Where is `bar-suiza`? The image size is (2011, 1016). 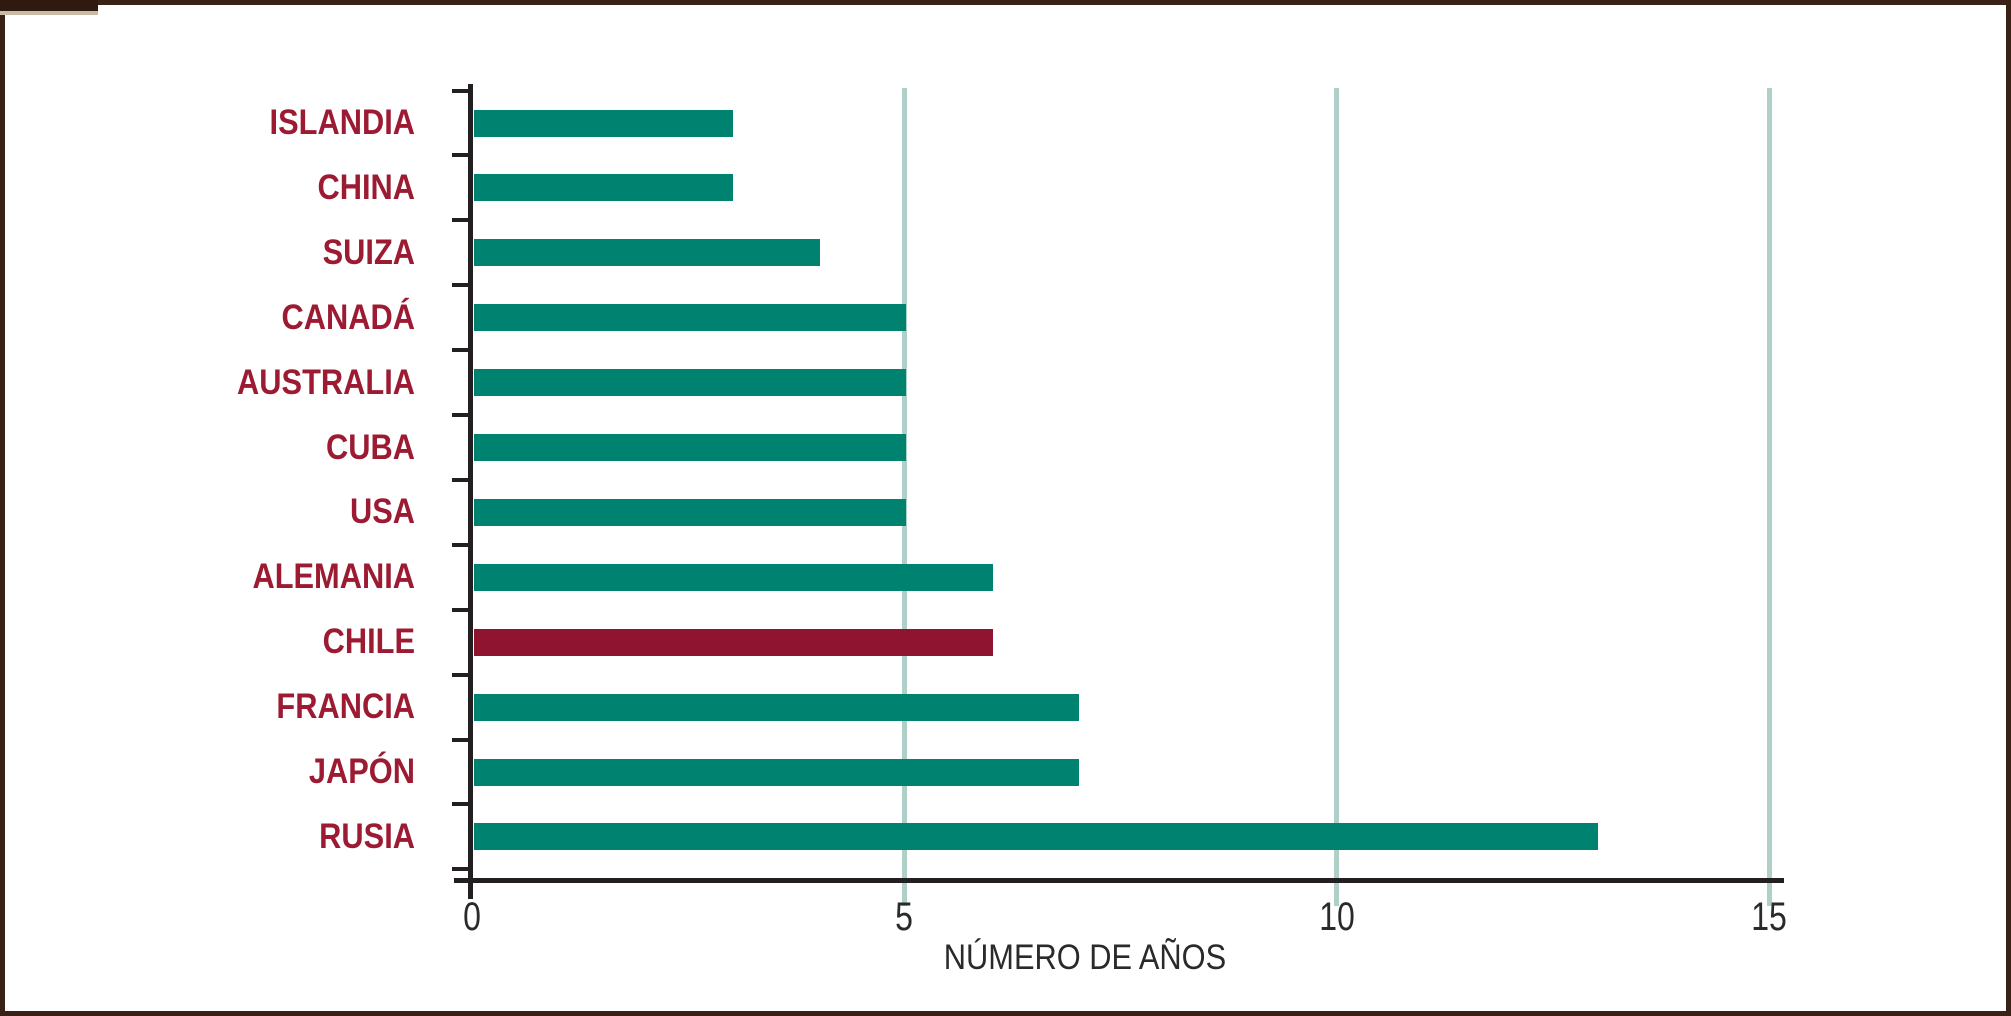 bar-suiza is located at coordinates (647, 252).